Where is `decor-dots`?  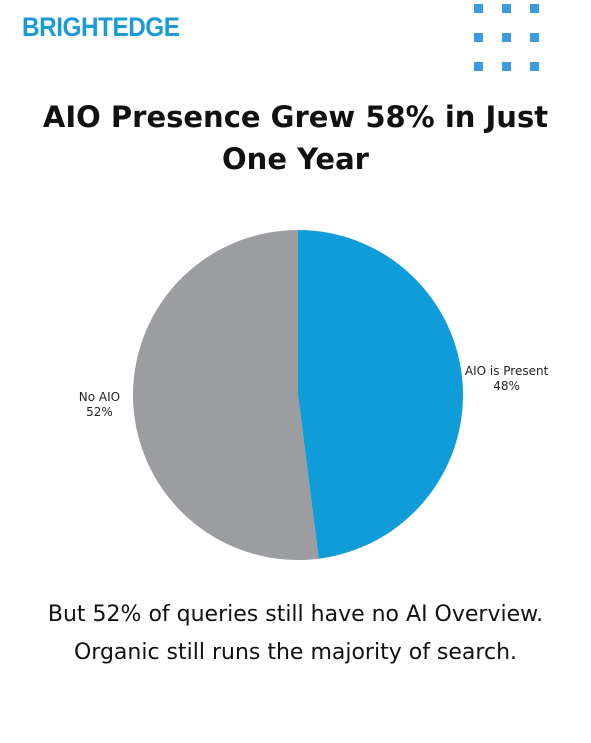 decor-dots is located at coordinates (506, 37).